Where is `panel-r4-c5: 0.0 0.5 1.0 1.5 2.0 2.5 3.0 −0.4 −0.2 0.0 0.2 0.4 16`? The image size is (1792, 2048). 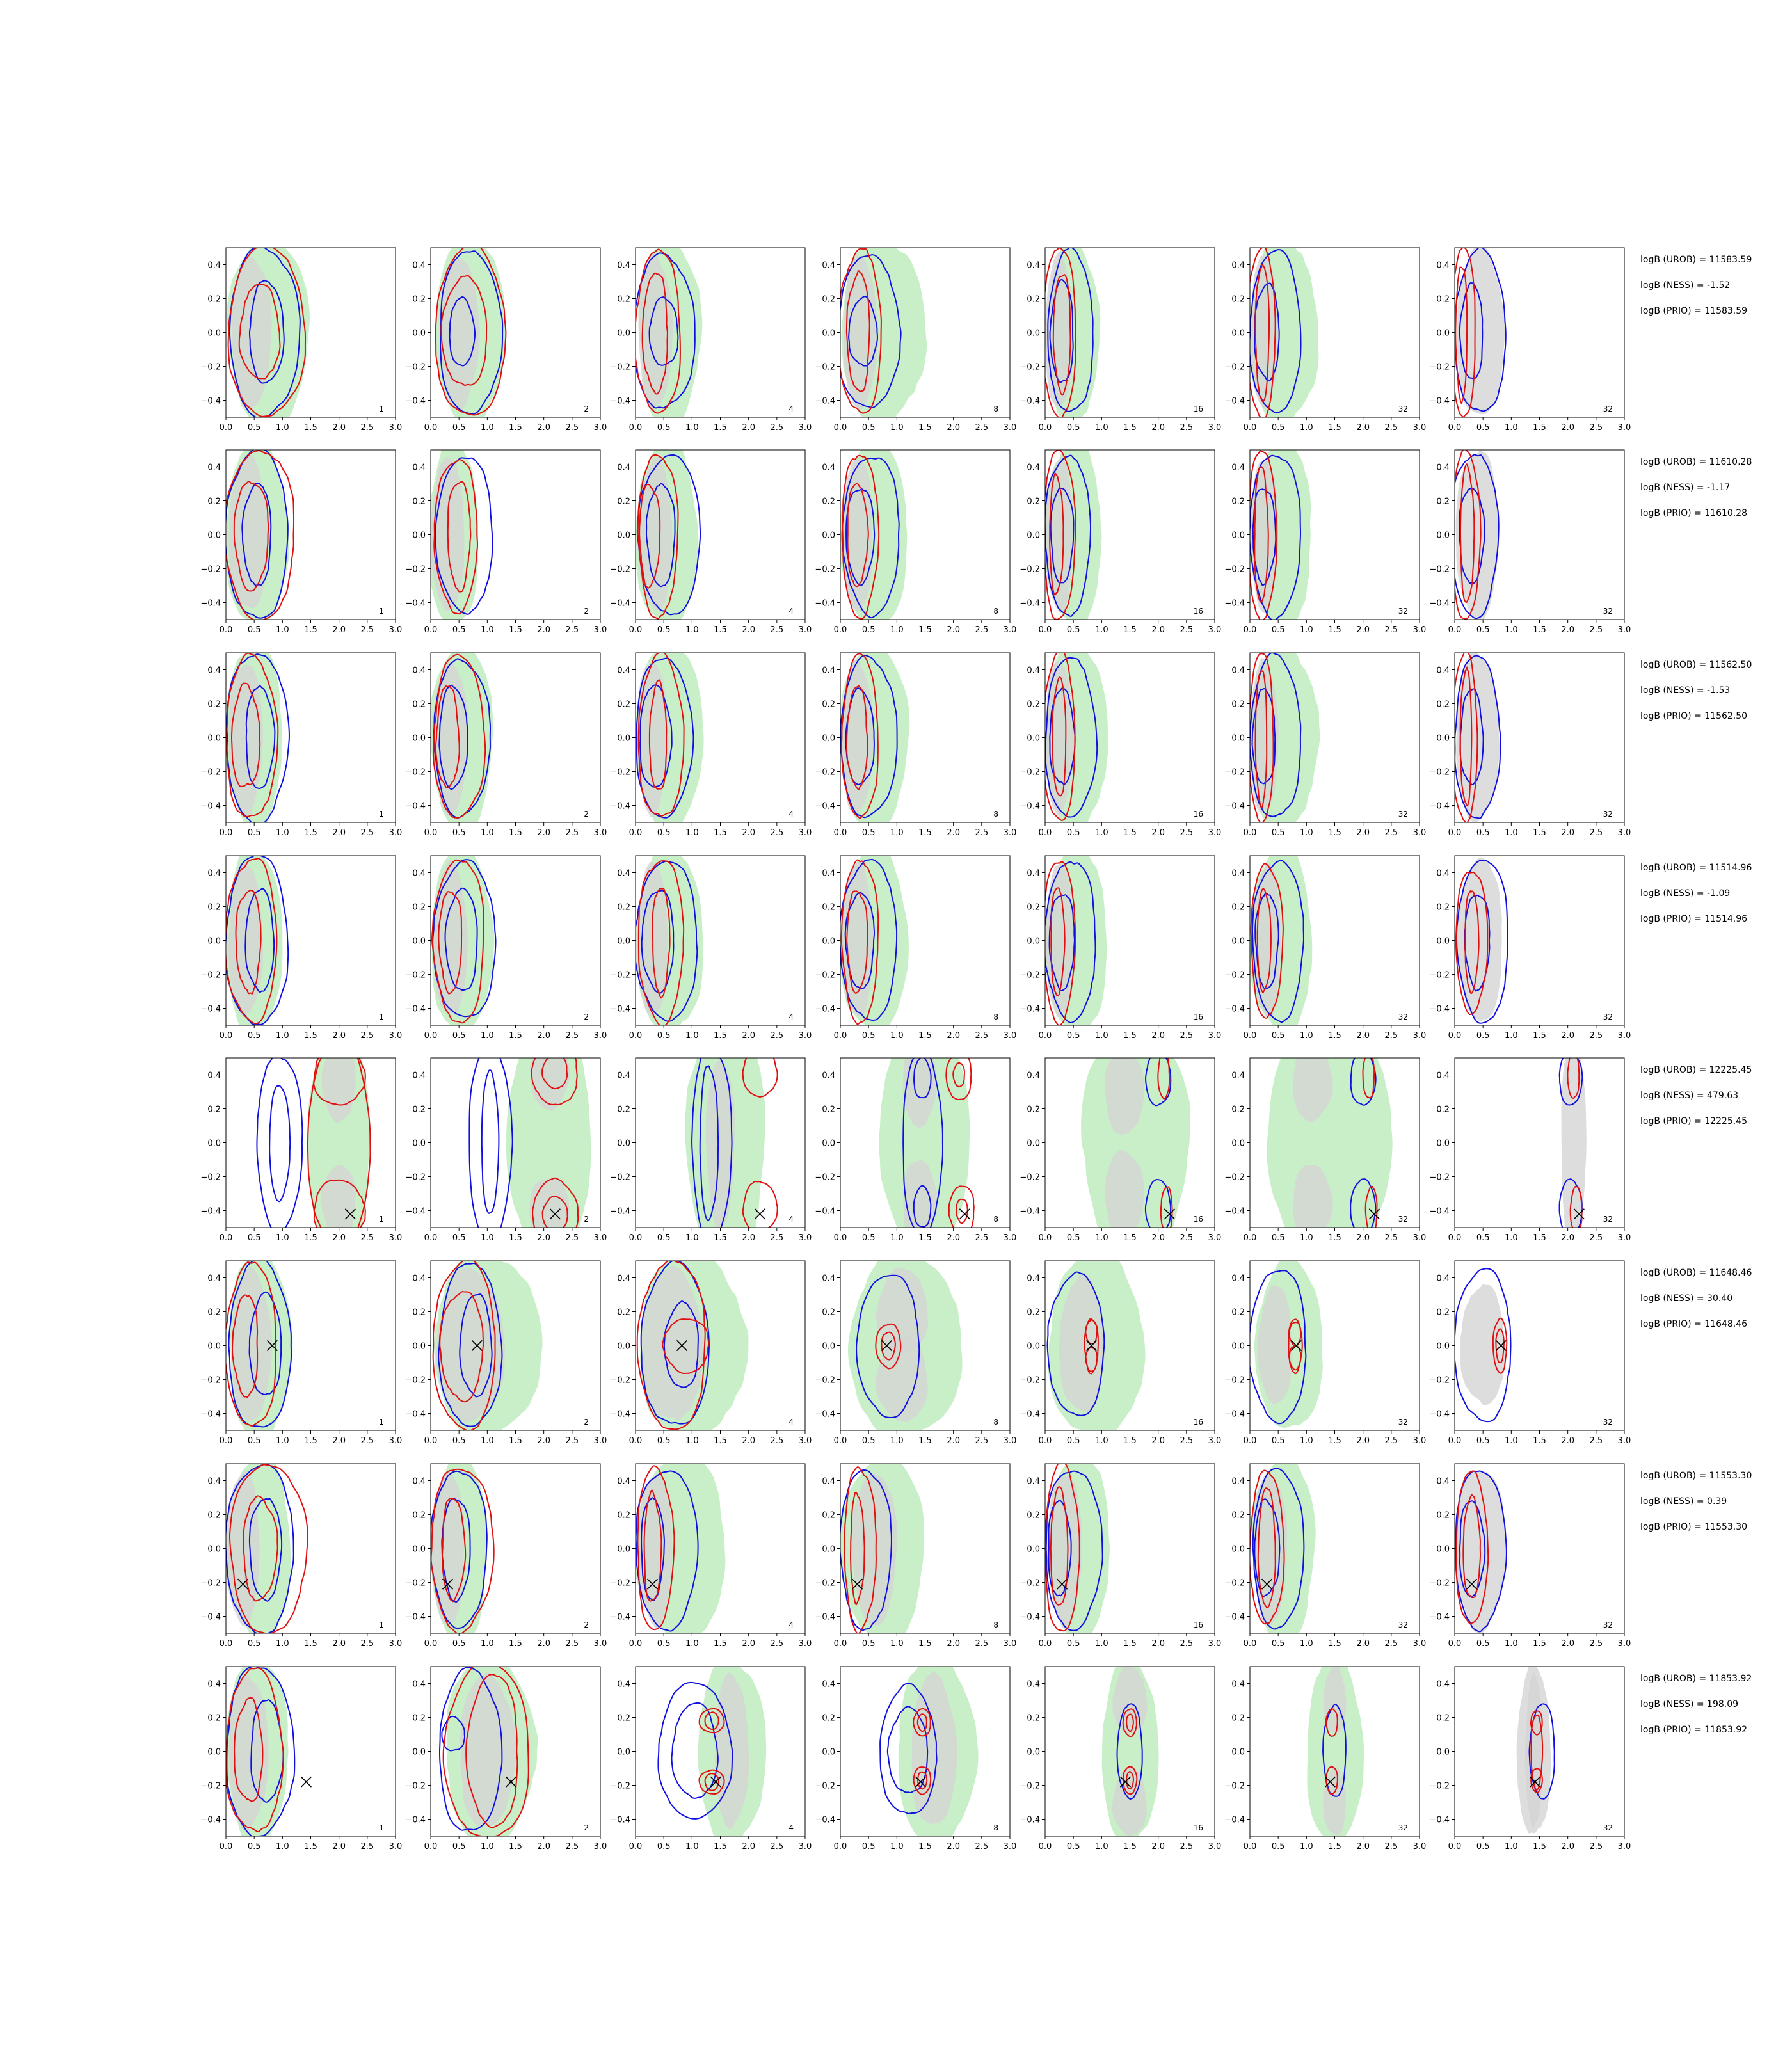 panel-r4-c5: 0.0 0.5 1.0 1.5 2.0 2.5 3.0 −0.4 −0.2 0.0 0.2 0.4 16 is located at coordinates (1120, 948).